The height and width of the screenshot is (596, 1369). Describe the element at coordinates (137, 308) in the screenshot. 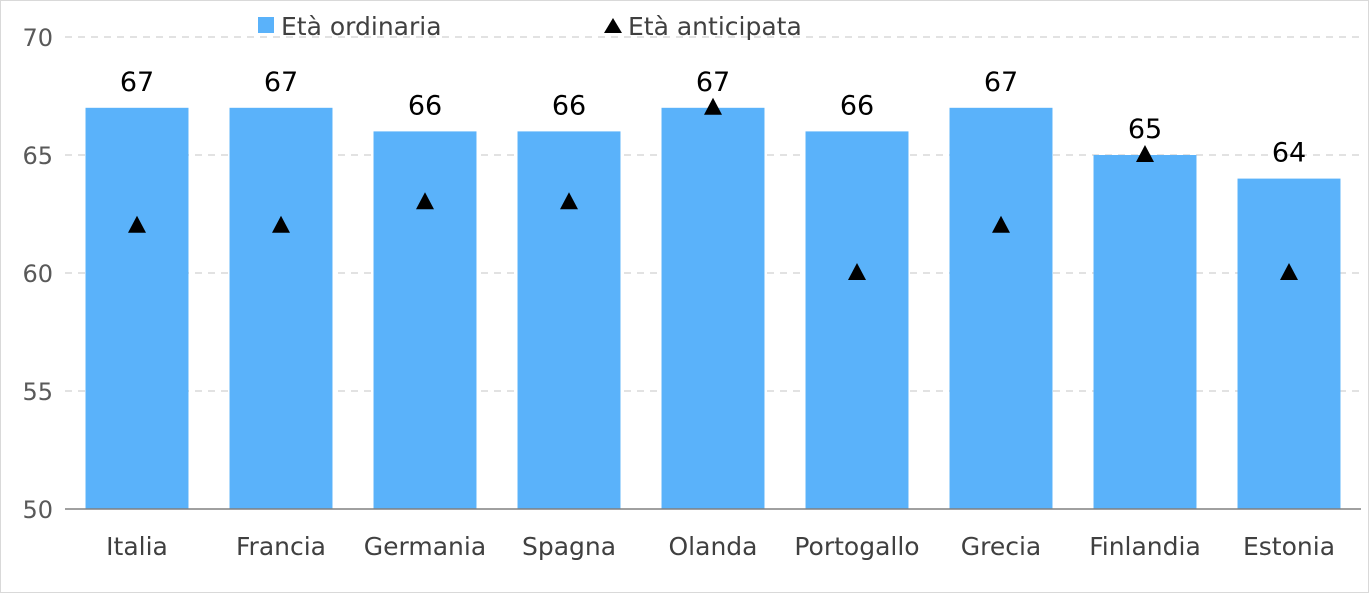

I see `bar-italia` at that location.